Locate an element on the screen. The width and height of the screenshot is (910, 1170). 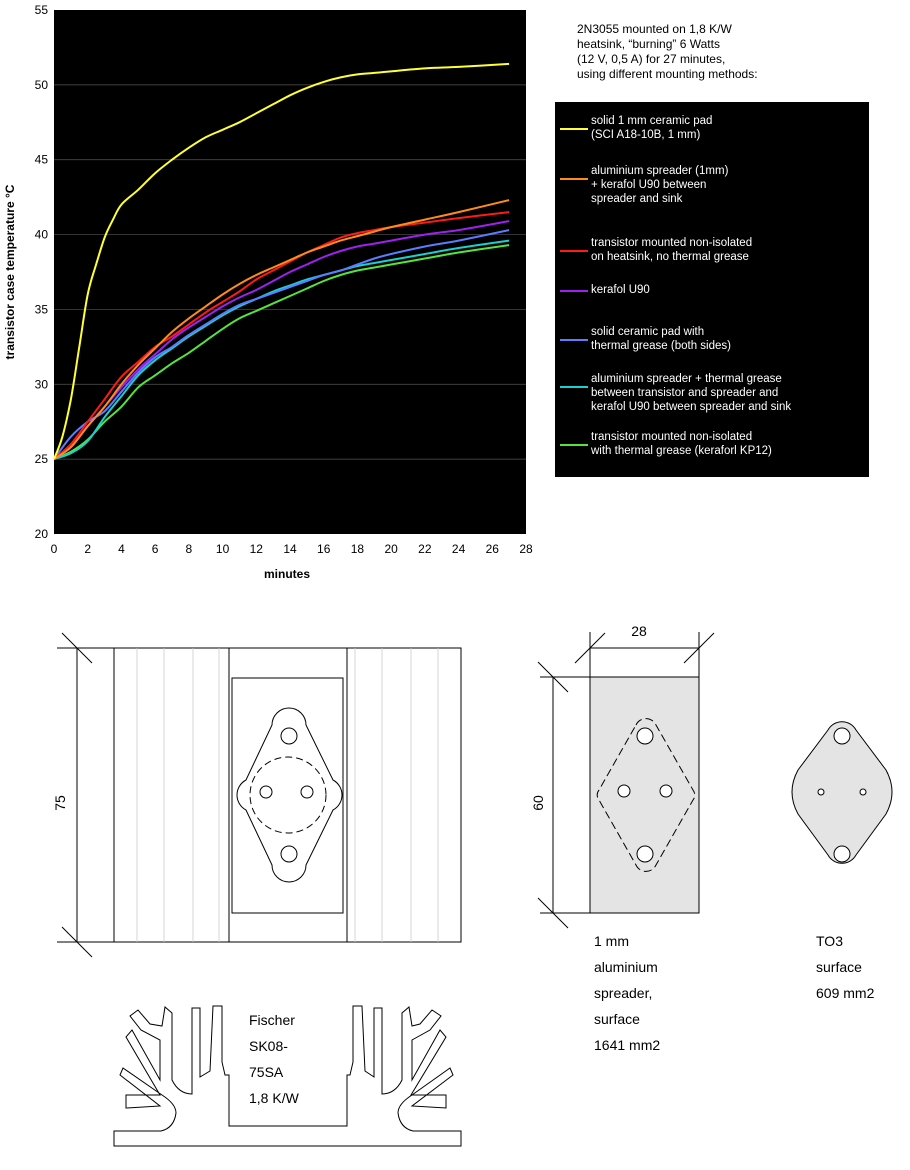
spreader-label-line: aluminium is located at coordinates (626, 967).